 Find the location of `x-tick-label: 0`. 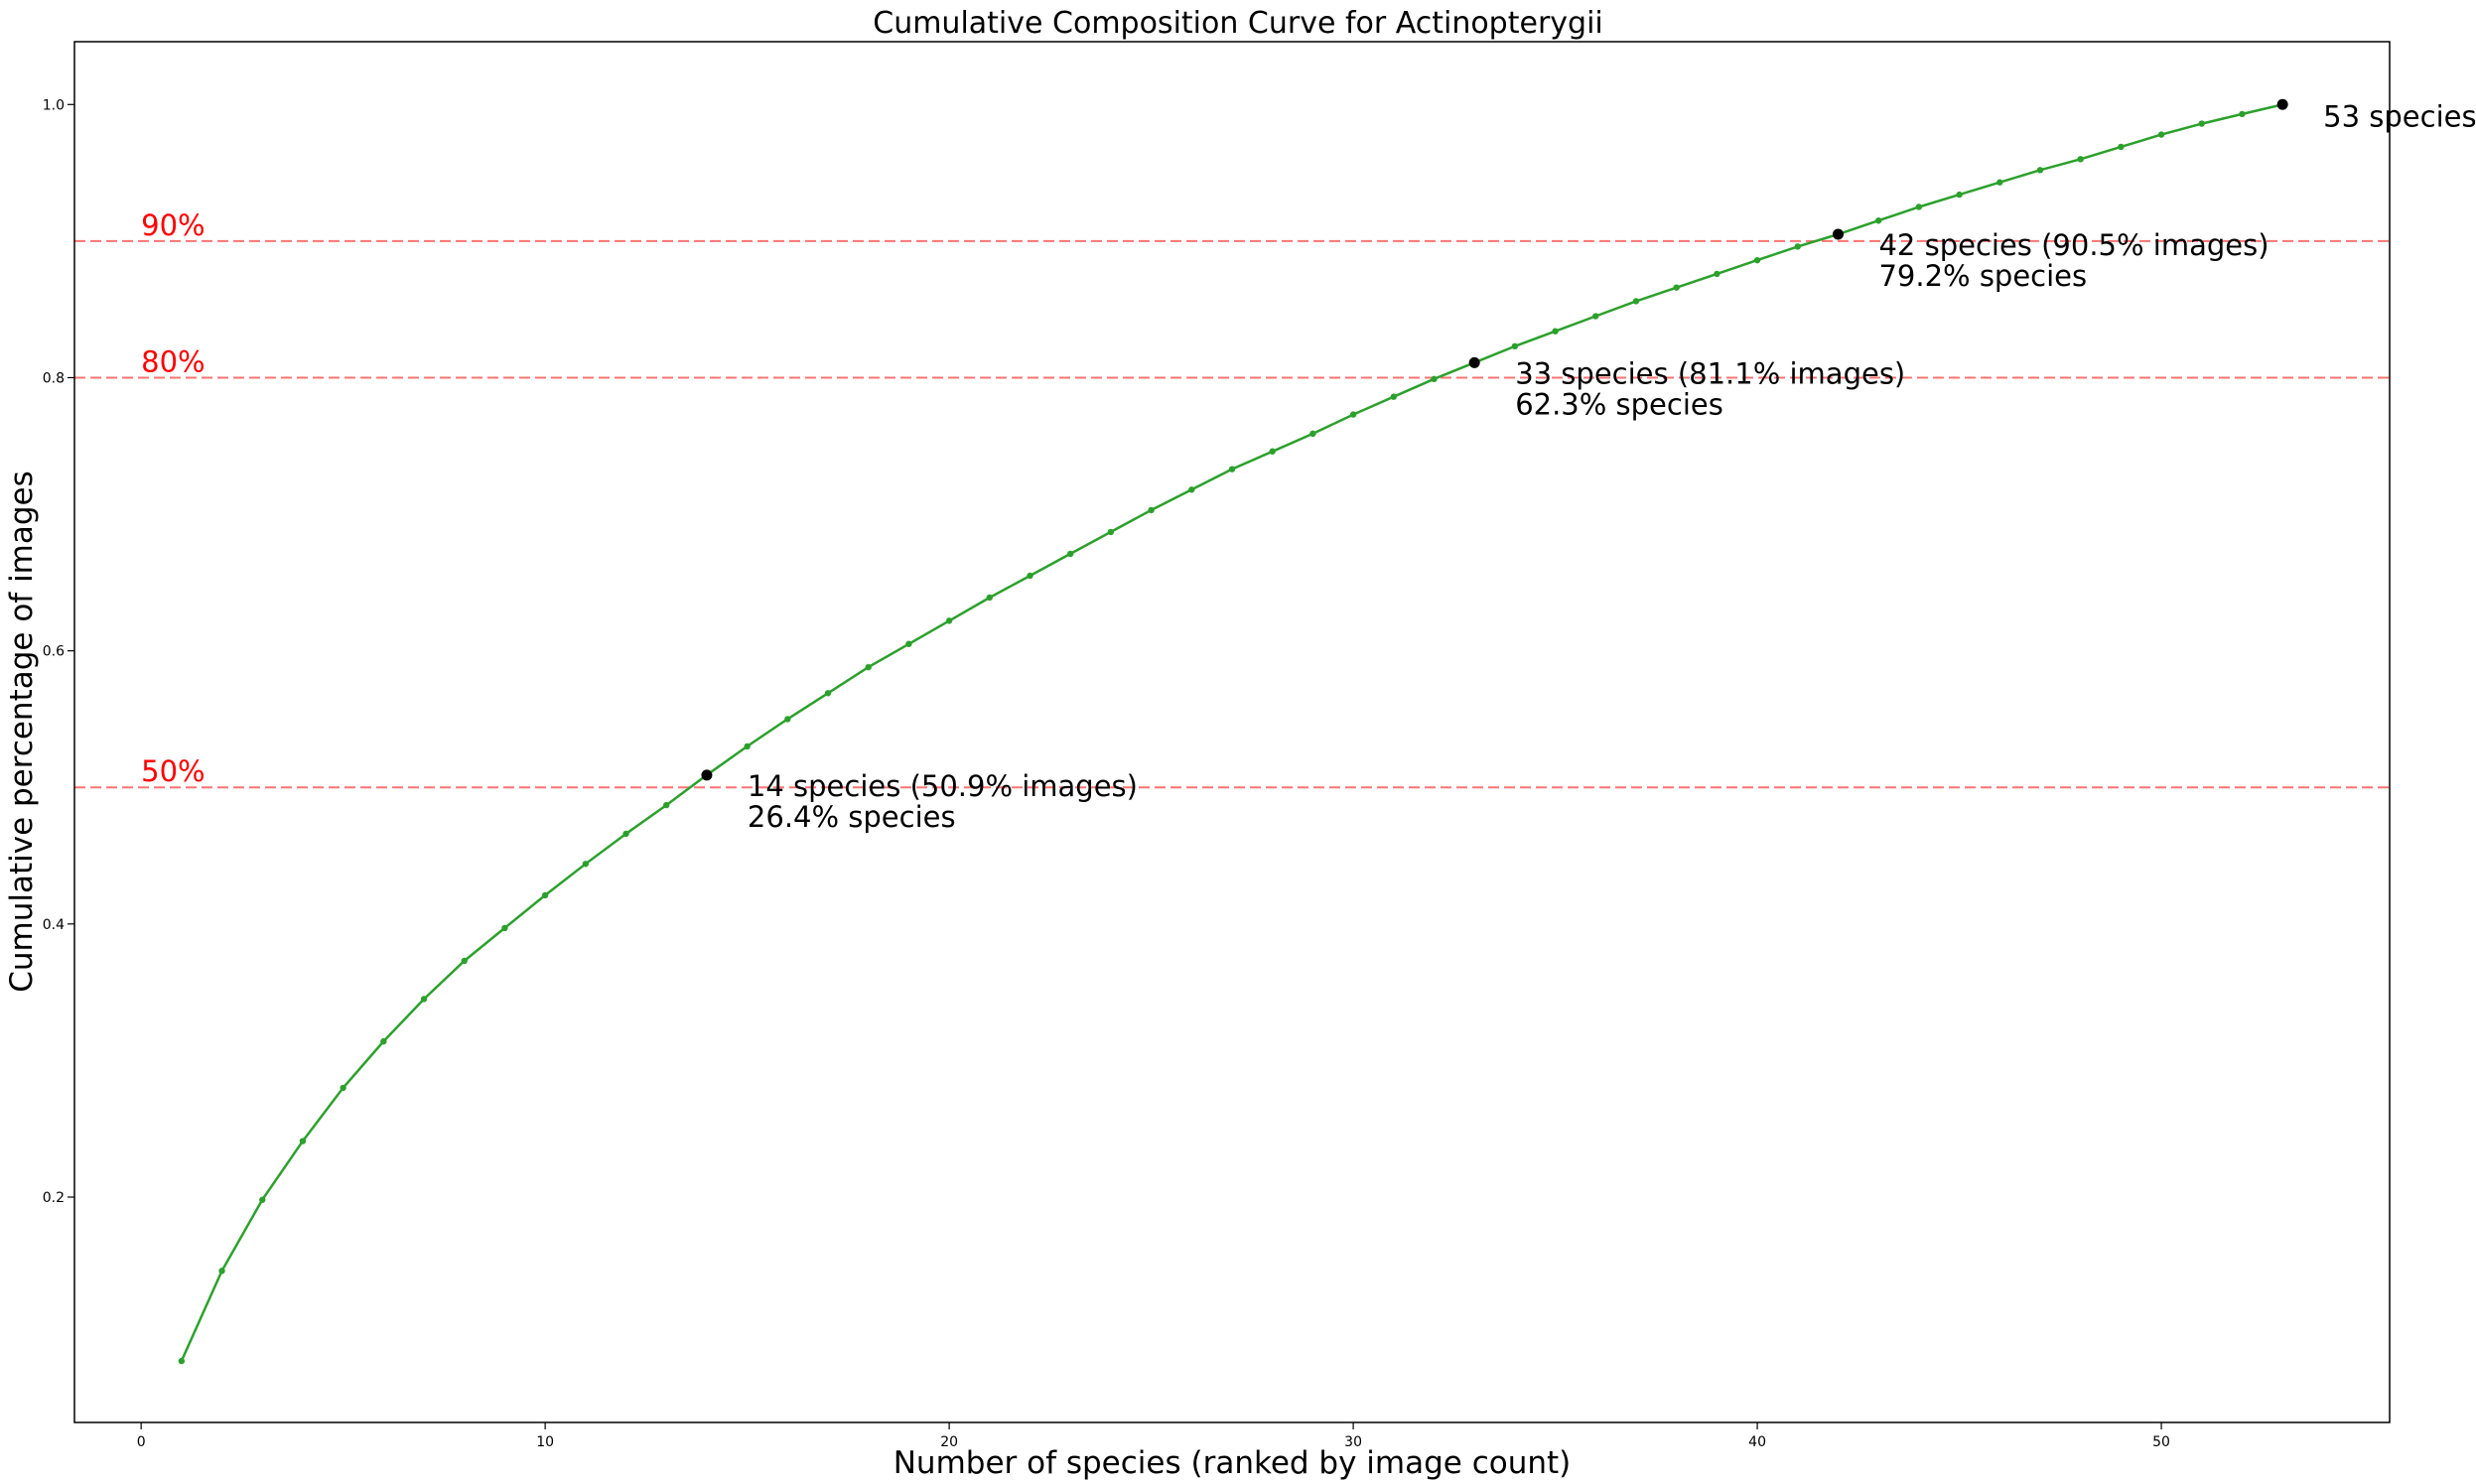

x-tick-label: 0 is located at coordinates (141, 1442).